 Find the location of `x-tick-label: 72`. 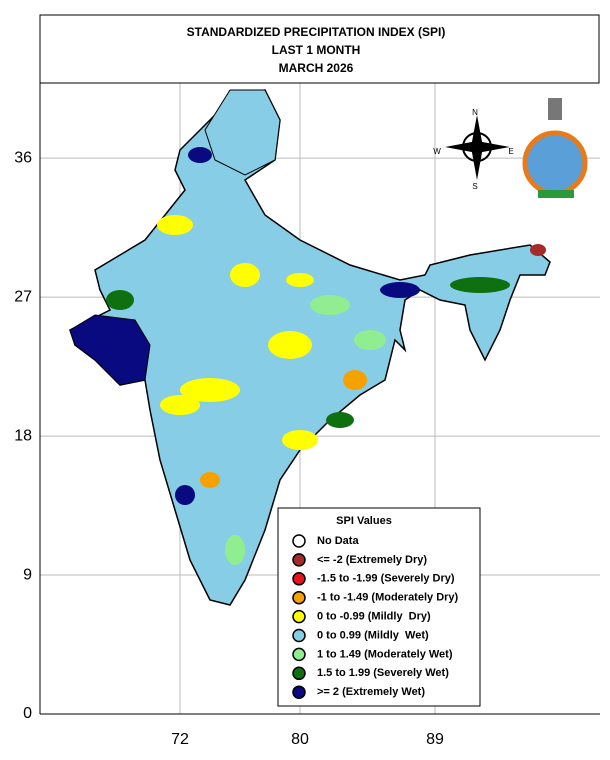

x-tick-label: 72 is located at coordinates (180, 739).